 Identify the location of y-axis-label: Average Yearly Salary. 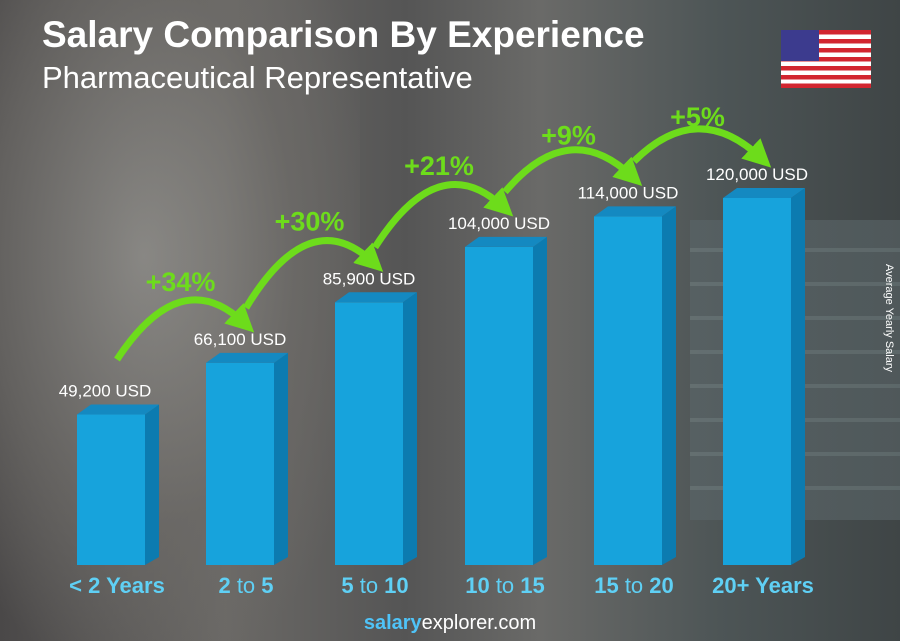
(889, 318).